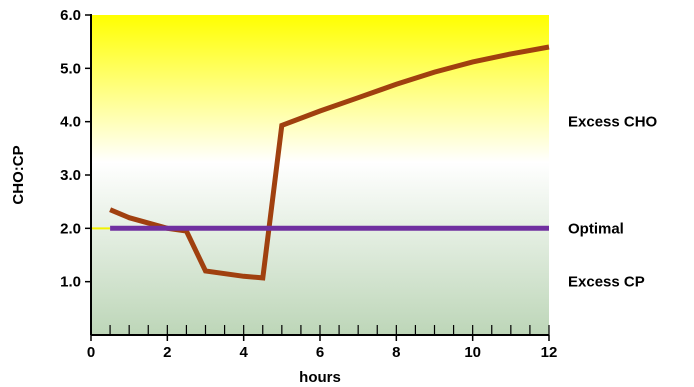  Describe the element at coordinates (320, 377) in the screenshot. I see `x-axis-title: hours` at that location.